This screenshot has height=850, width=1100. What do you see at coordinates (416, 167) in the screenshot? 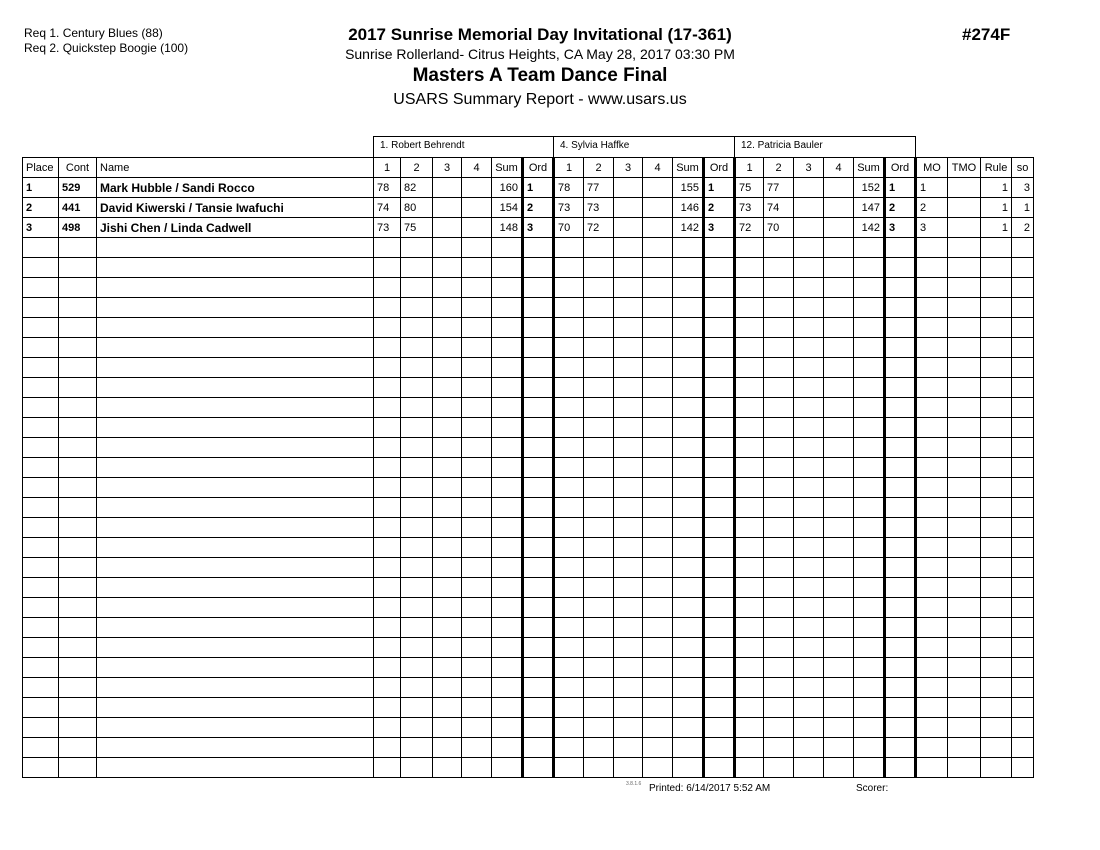
I see `col-score-2: 2` at bounding box center [416, 167].